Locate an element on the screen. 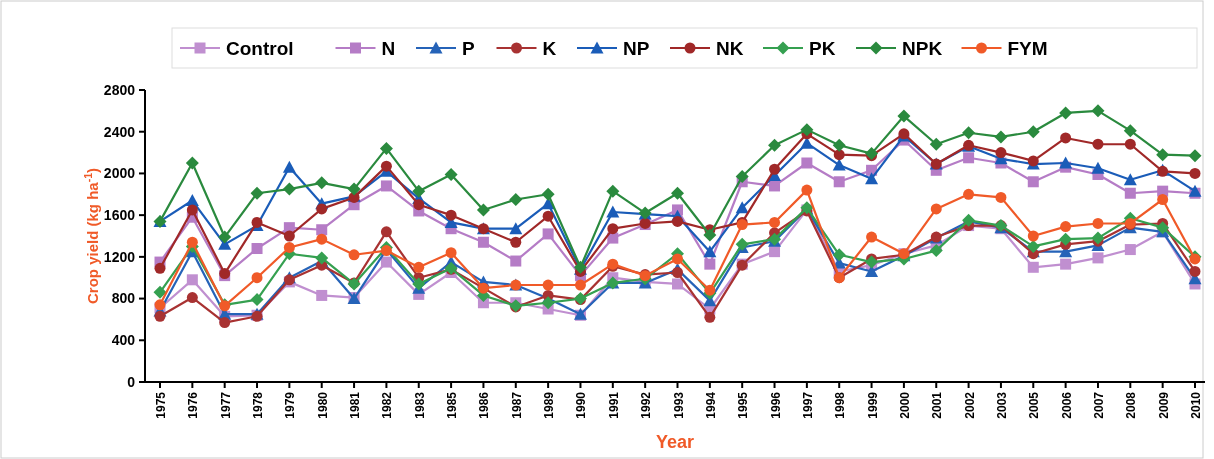 Image resolution: width=1214 pixels, height=459 pixels. x-tick-label: 2001 is located at coordinates (937, 405).